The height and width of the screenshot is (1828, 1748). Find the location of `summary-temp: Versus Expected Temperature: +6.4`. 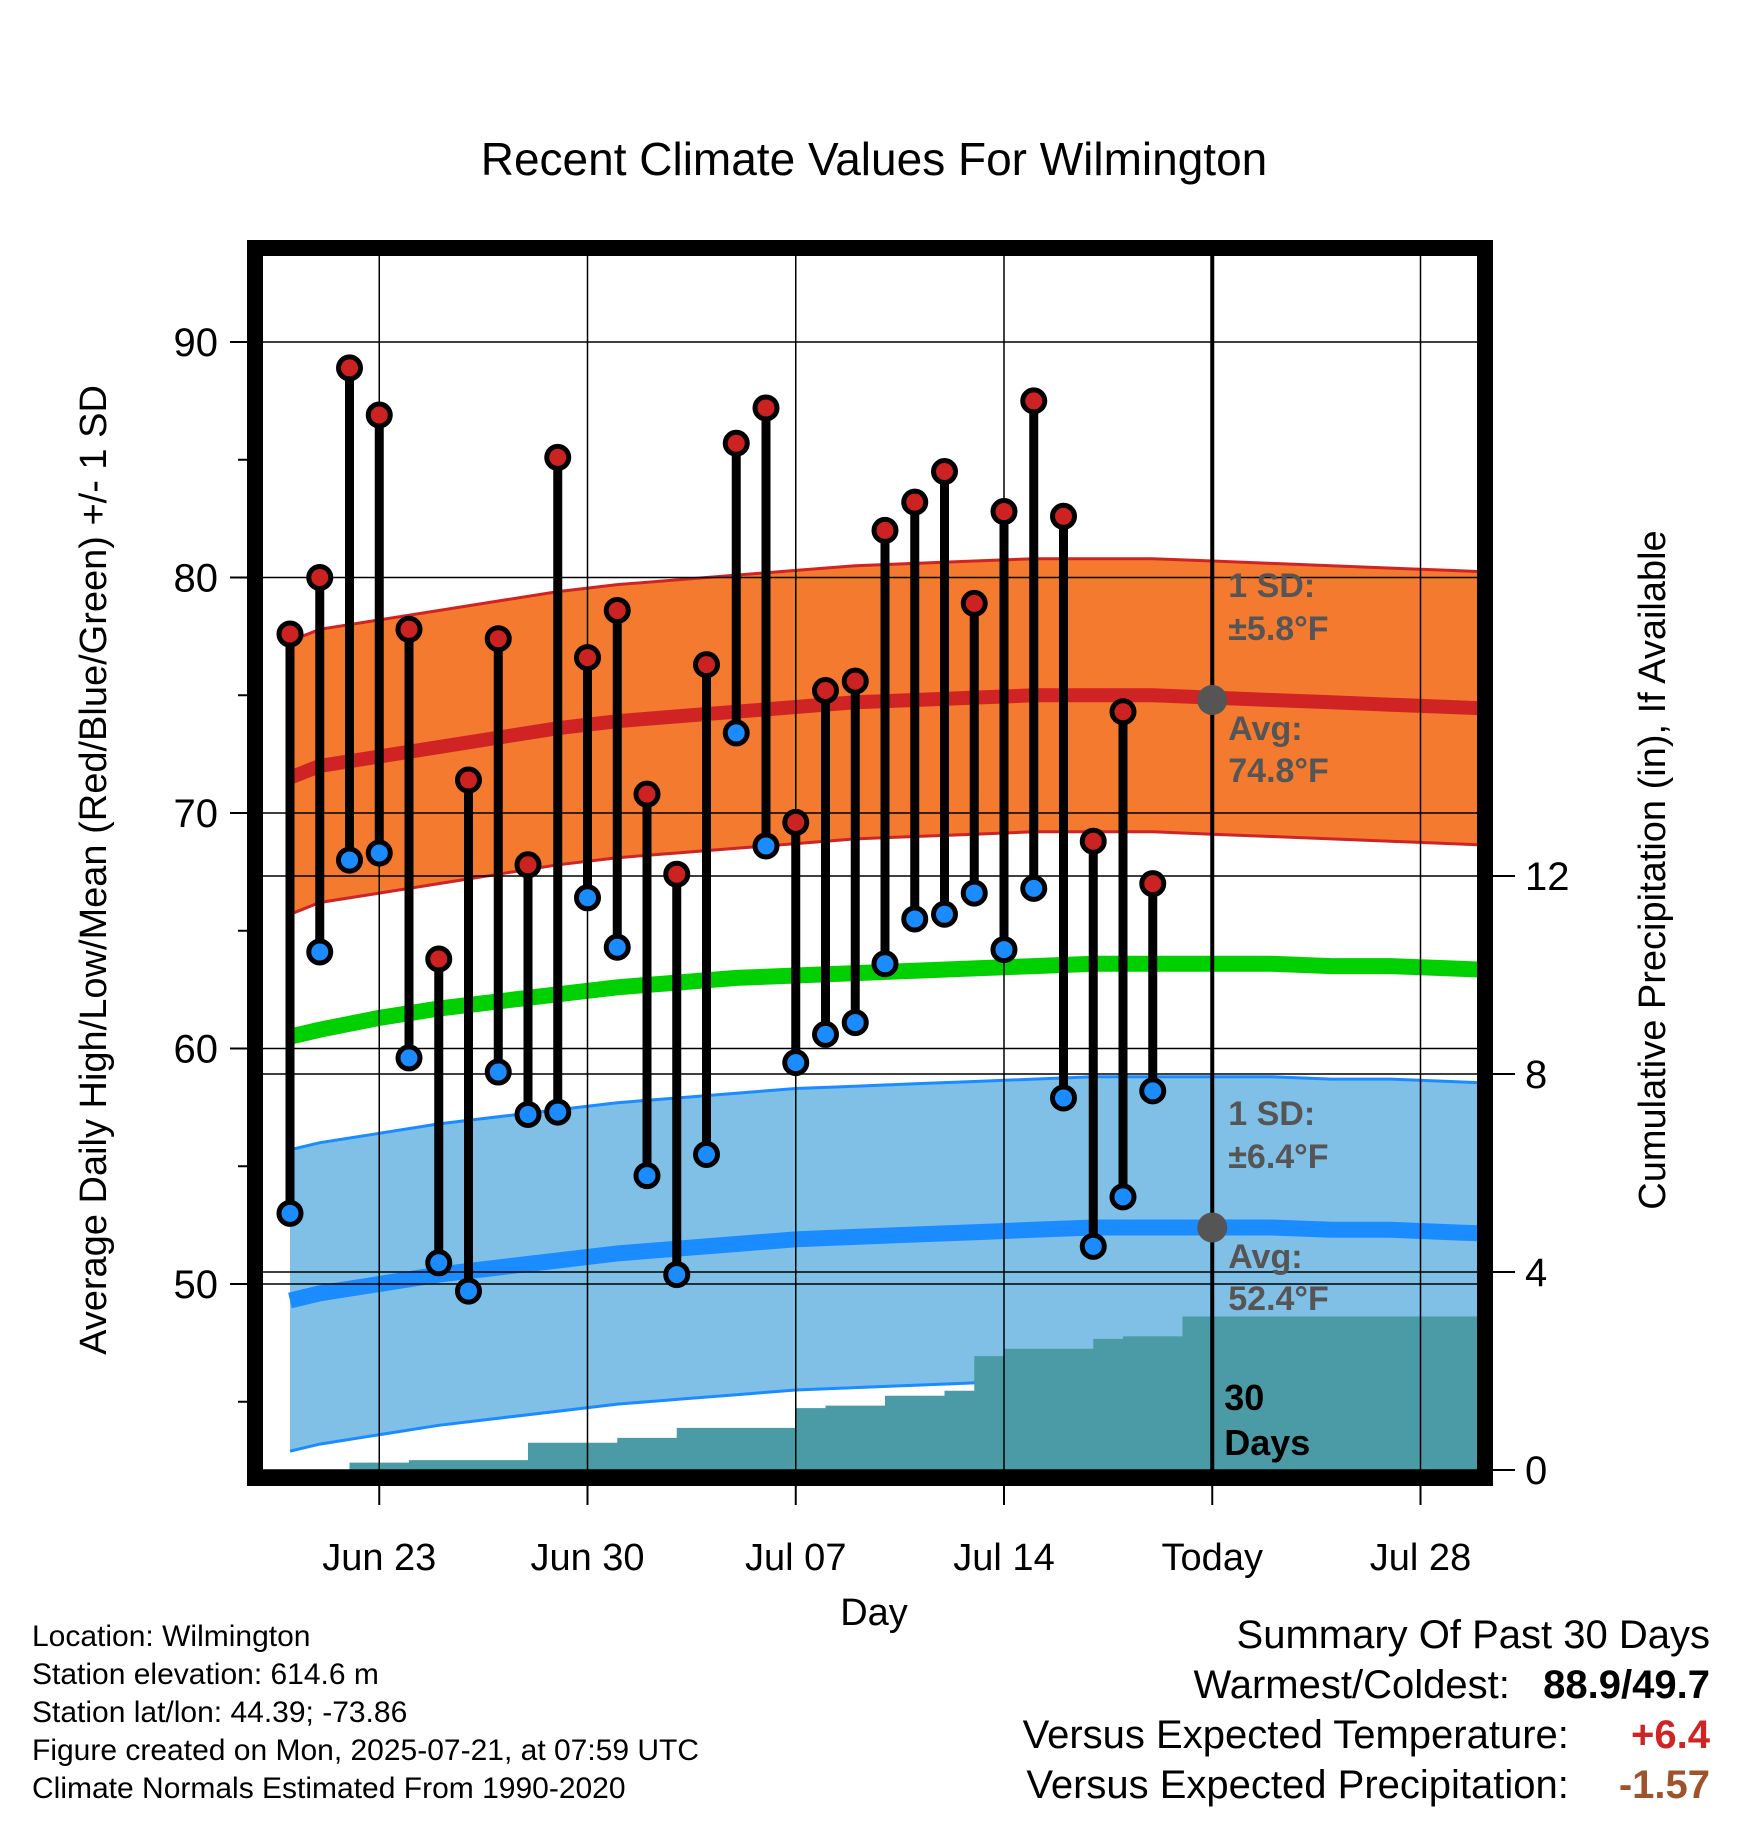

summary-temp: Versus Expected Temperature: +6.4 is located at coordinates (1366, 1735).